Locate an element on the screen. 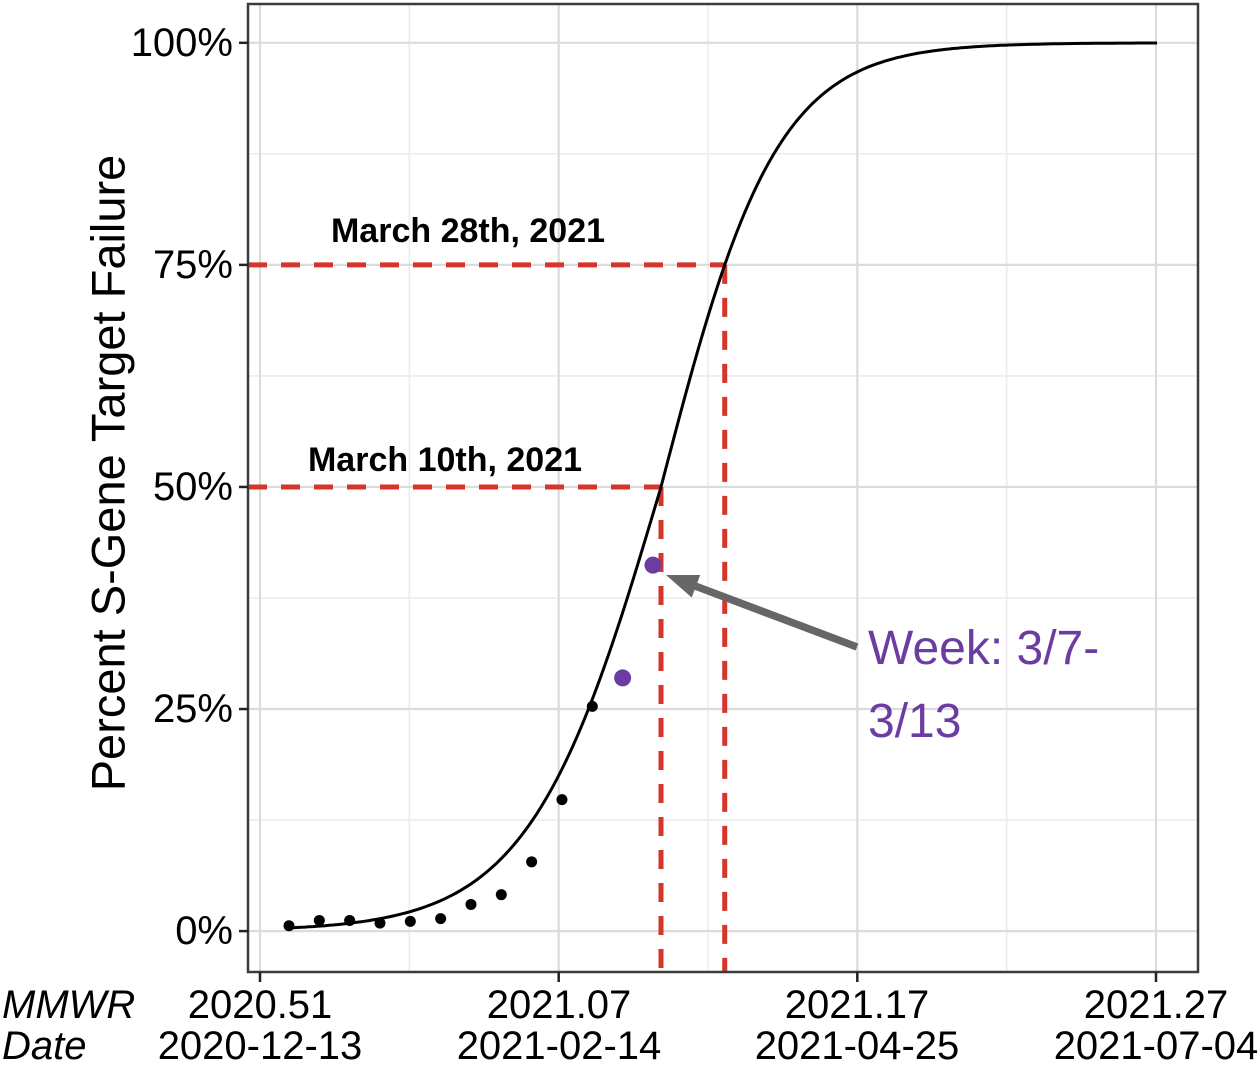  x-tick-mmwr-1: 2020.51 is located at coordinates (260, 1005).